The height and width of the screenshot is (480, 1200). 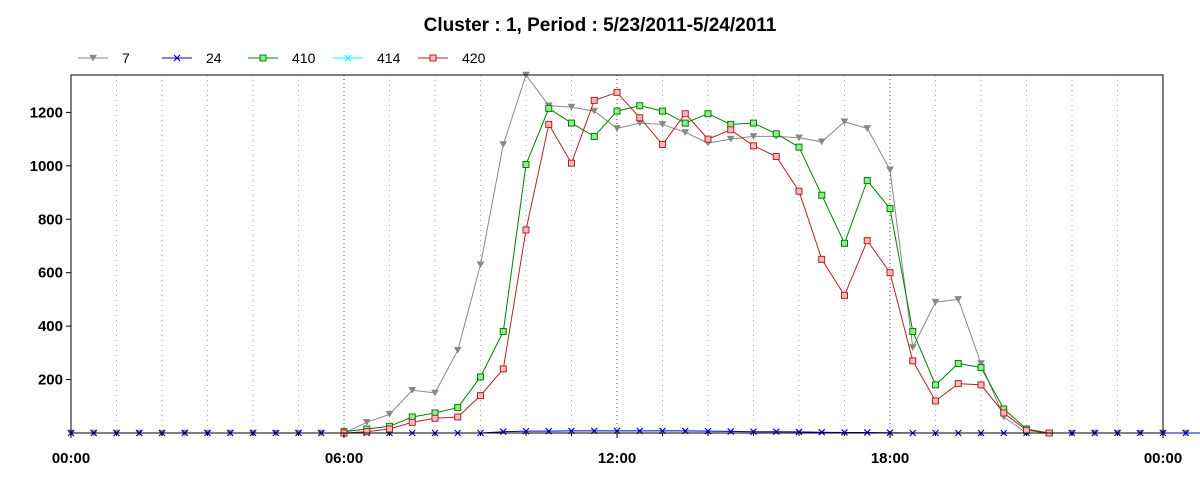 I want to click on legend-label: 420, so click(x=474, y=58).